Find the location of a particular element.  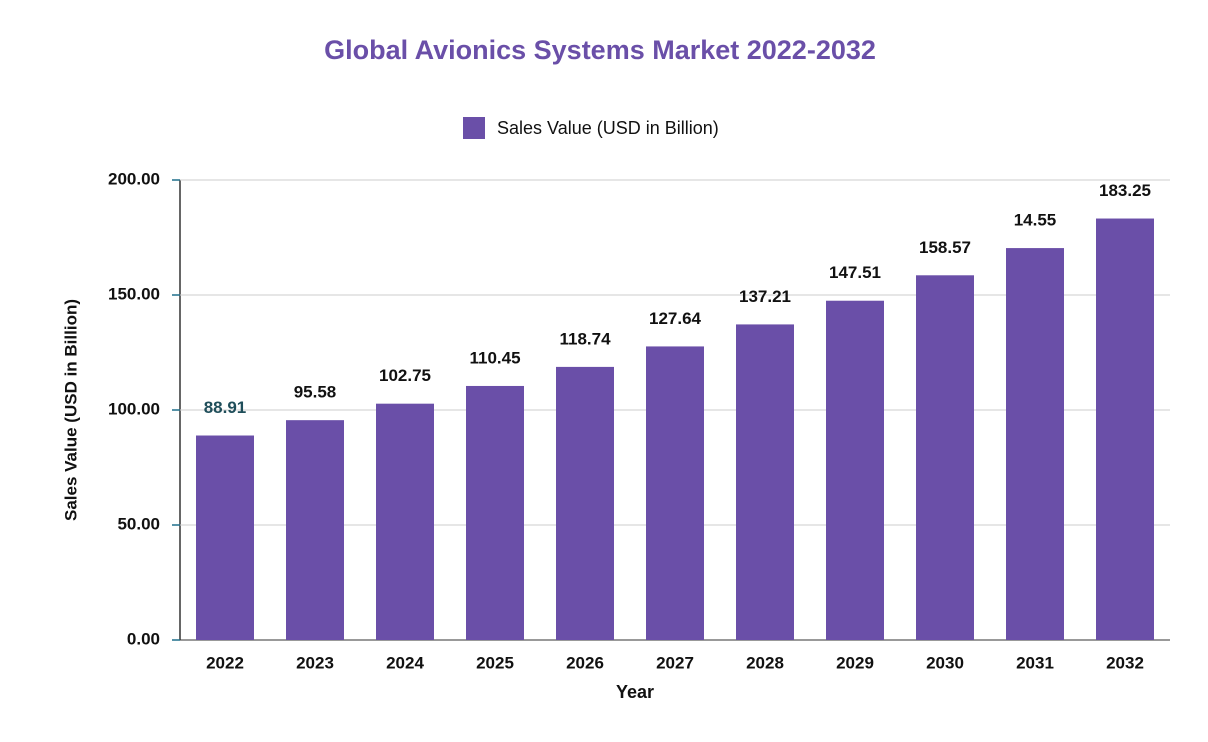

x-tick-label: 2028 is located at coordinates (765, 662).